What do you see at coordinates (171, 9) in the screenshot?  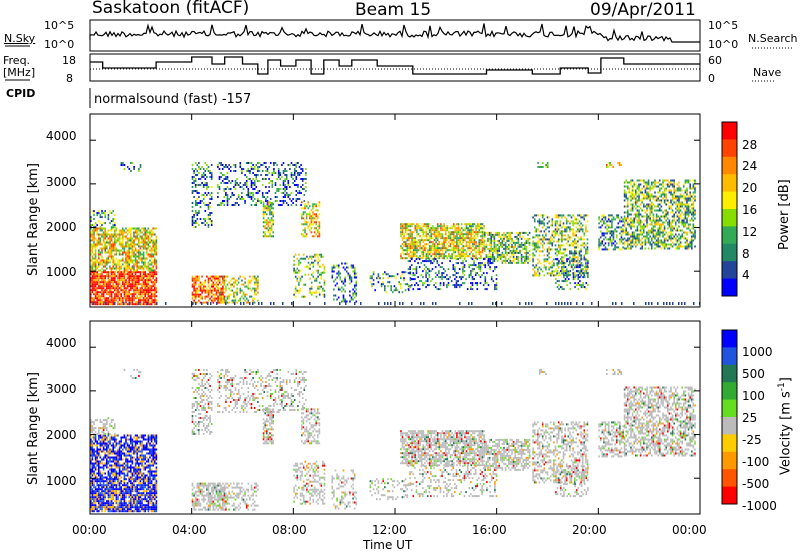 I see `station-title: Saskatoon (fitACF)` at bounding box center [171, 9].